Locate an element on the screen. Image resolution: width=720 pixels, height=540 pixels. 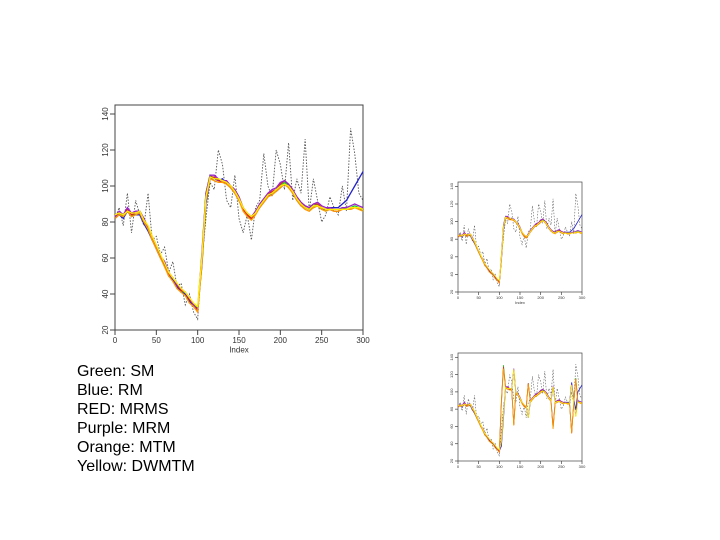
series-line-rm is located at coordinates (520, 411).